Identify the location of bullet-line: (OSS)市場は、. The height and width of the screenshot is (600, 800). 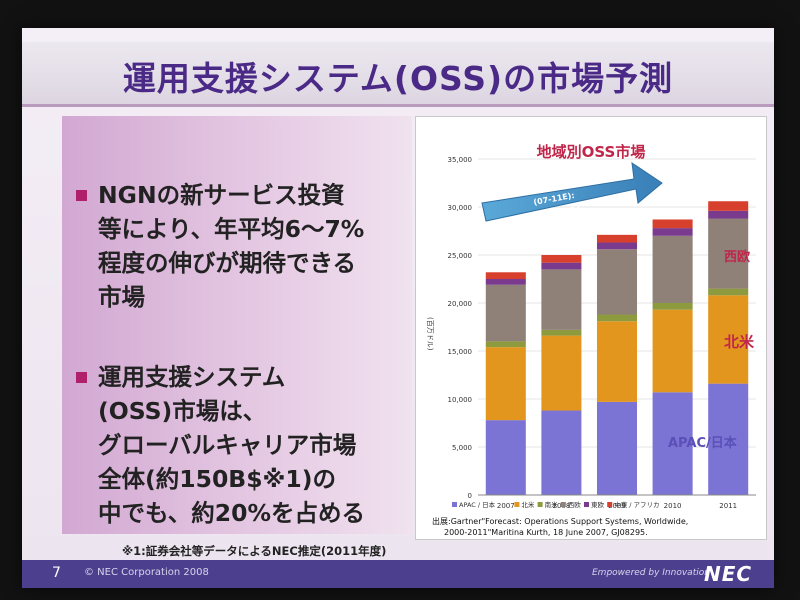
(182, 411).